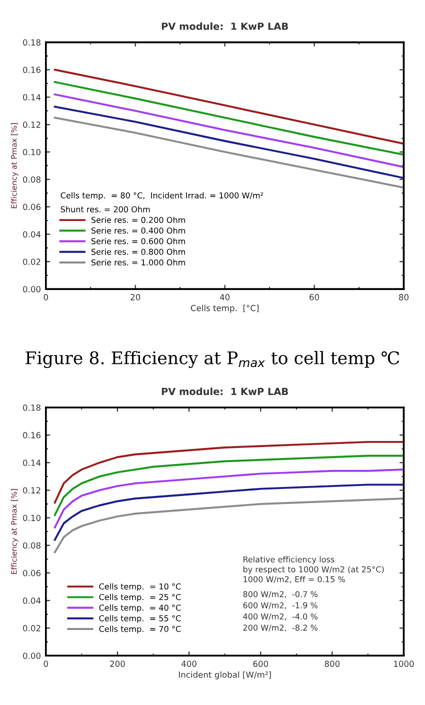 The width and height of the screenshot is (425, 705). I want to click on legend-label: Serie res. = 0.800 Ohm, so click(138, 251).